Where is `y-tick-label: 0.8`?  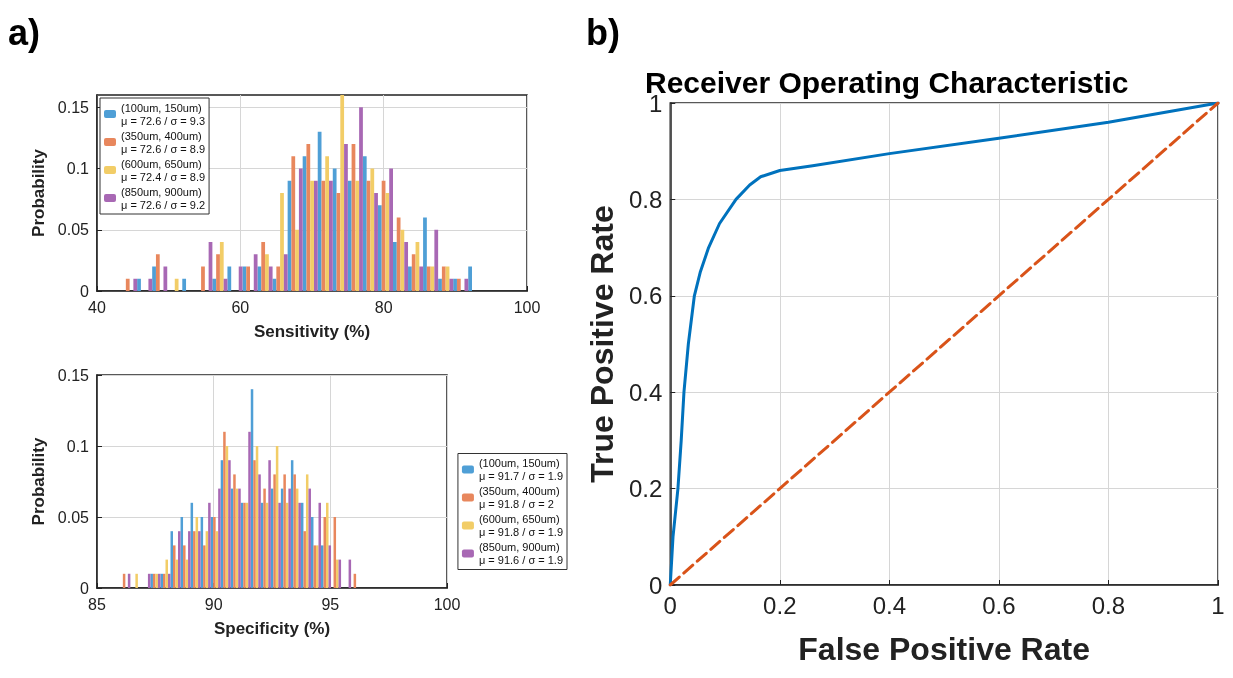
y-tick-label: 0.8 is located at coordinates (645, 199).